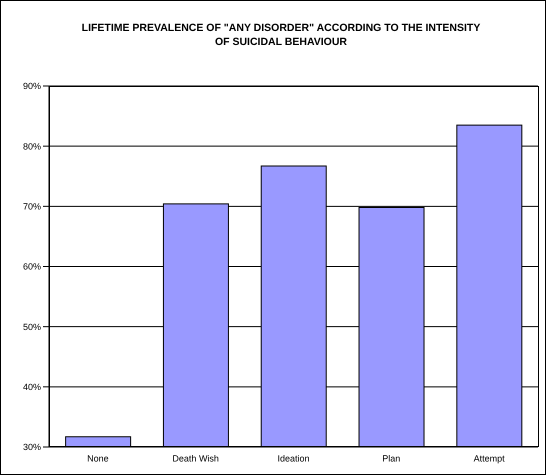 This screenshot has width=546, height=475. Describe the element at coordinates (195, 458) in the screenshot. I see `x-tick-label: Death Wish` at that location.